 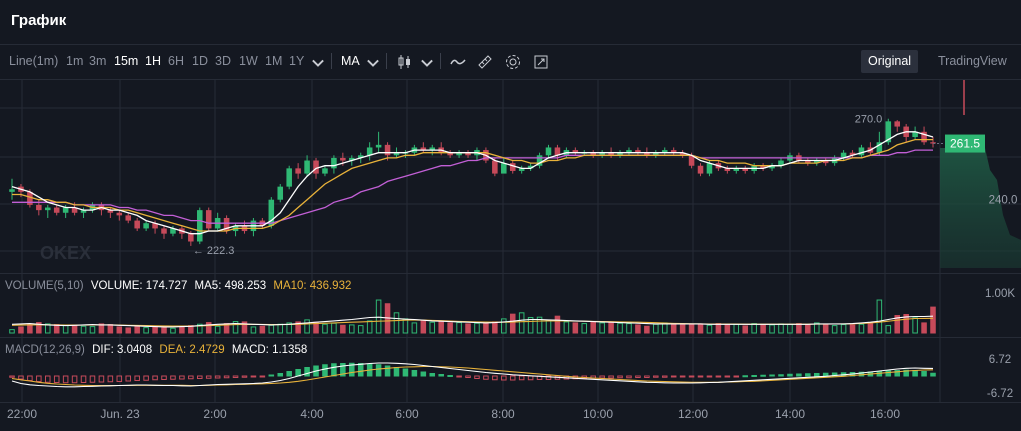 What do you see at coordinates (386, 61) in the screenshot?
I see `toolbar-divider` at bounding box center [386, 61].